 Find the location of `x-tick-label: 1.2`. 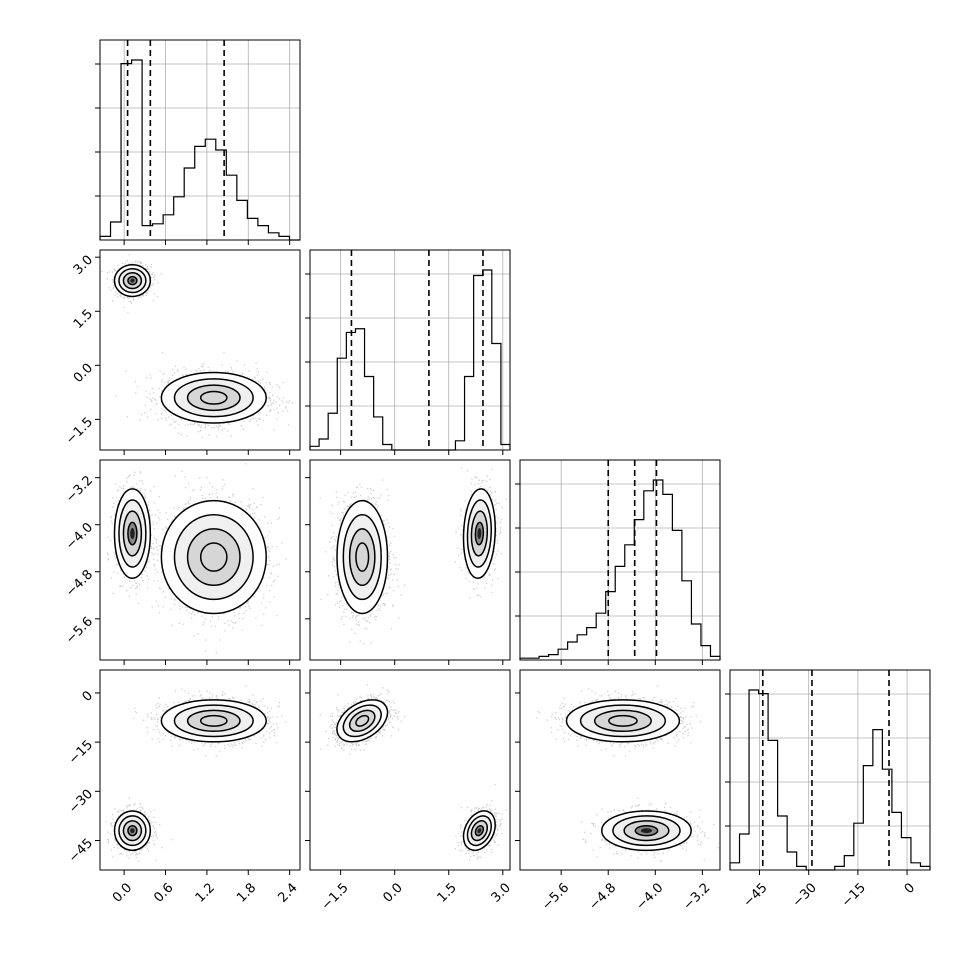

x-tick-label: 1.2 is located at coordinates (205, 892).